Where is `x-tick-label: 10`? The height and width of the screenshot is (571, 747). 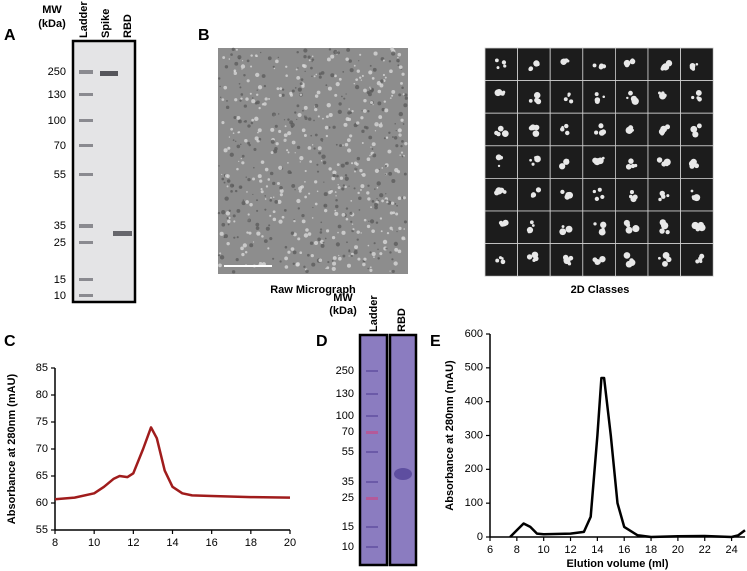 x-tick-label: 10 is located at coordinates (94, 543).